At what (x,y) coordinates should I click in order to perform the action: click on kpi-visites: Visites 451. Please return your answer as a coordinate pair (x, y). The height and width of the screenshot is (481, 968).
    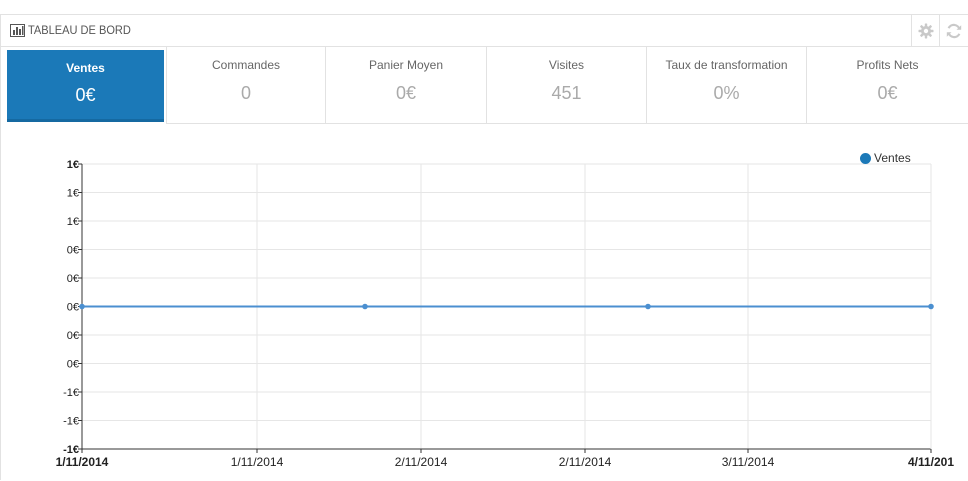
    Looking at the image, I should click on (567, 85).